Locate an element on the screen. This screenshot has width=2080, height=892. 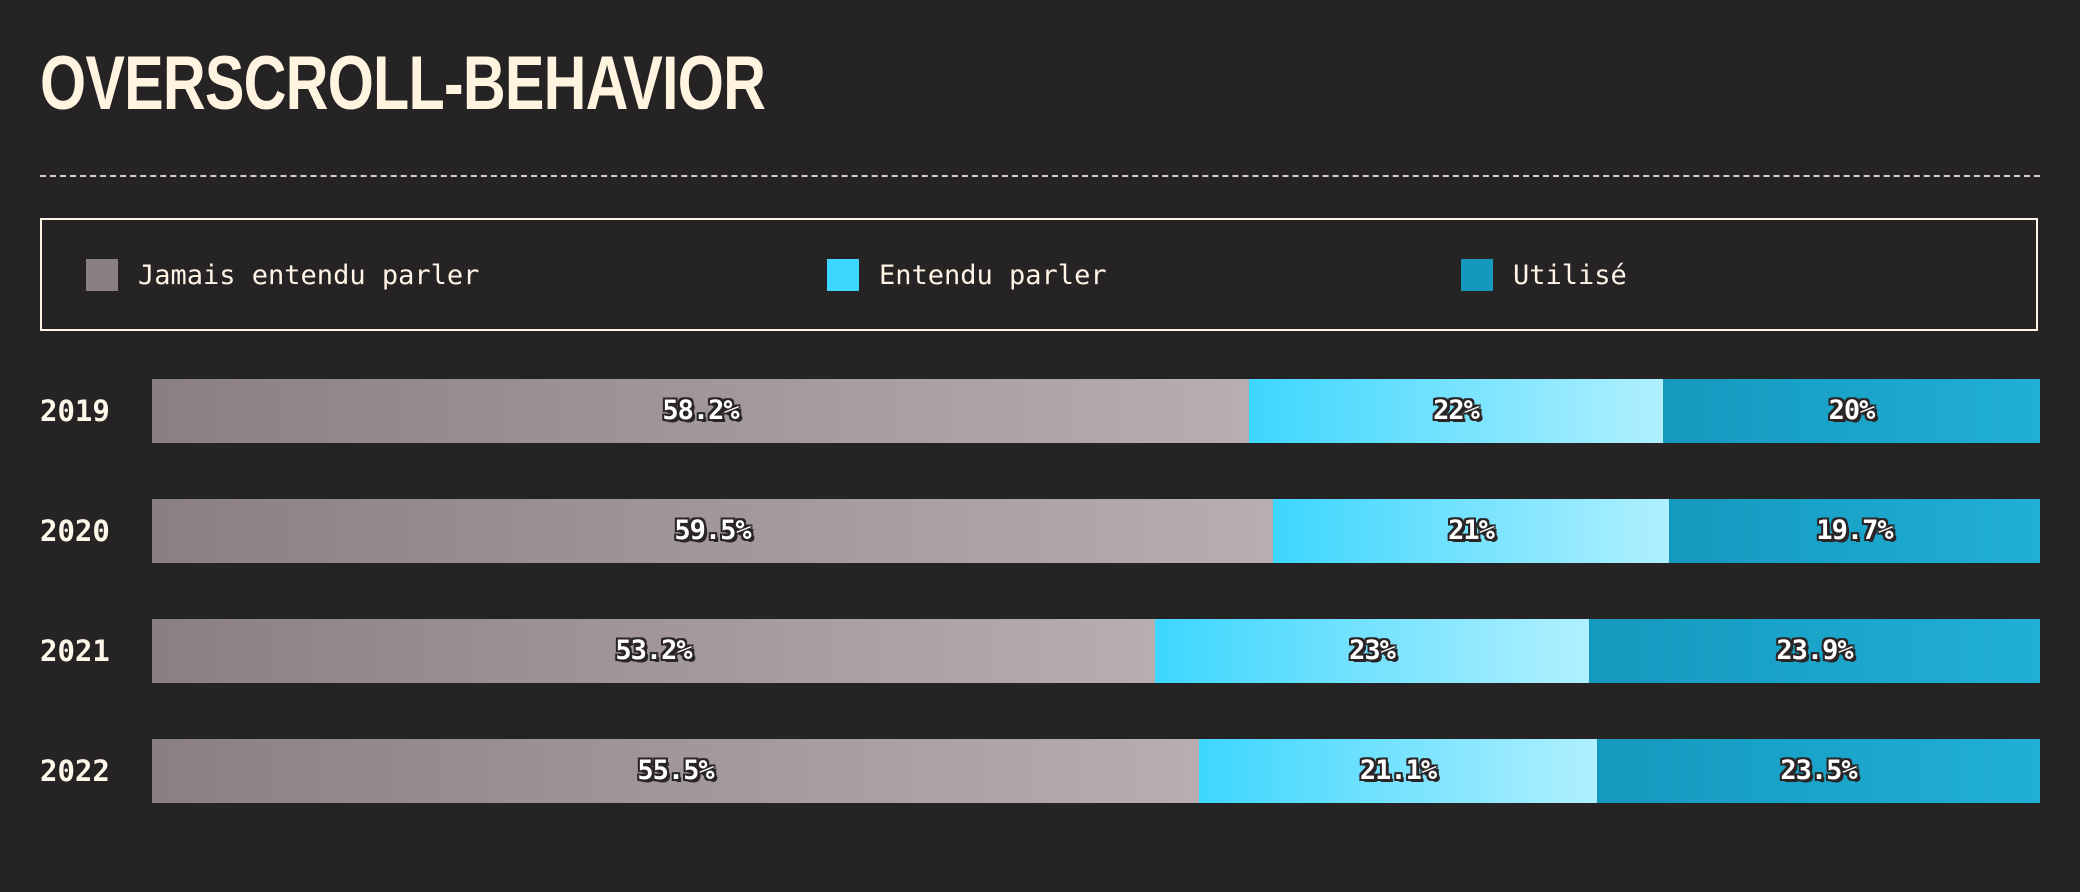
chart-row: 2020 59.5% 21% 19.7% is located at coordinates (1040, 531).